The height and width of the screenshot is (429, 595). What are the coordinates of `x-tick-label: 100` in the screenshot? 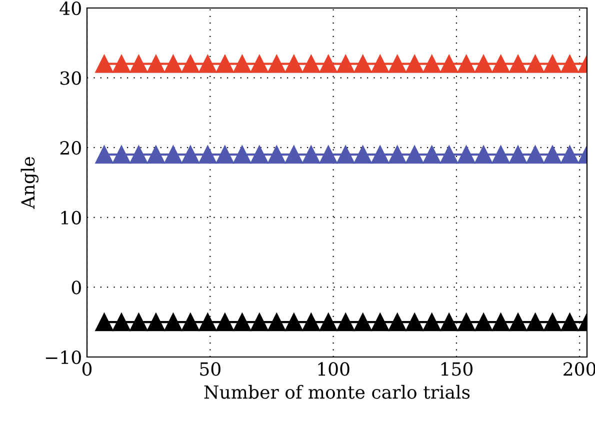 It's located at (334, 369).